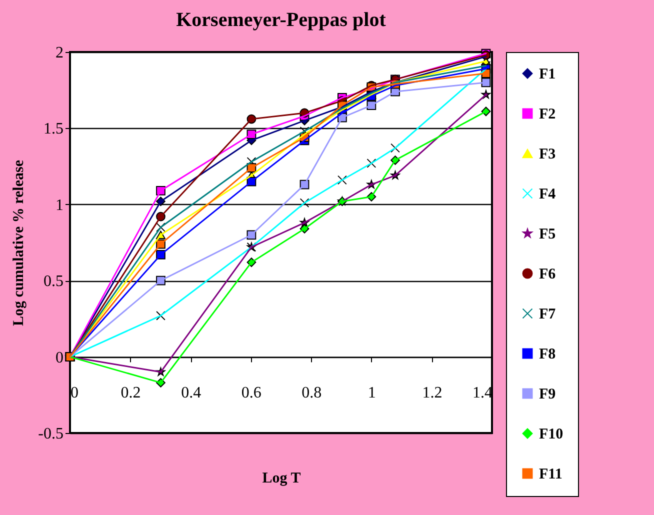  Describe the element at coordinates (191, 393) in the screenshot. I see `x-tick-label: 0.4` at that location.